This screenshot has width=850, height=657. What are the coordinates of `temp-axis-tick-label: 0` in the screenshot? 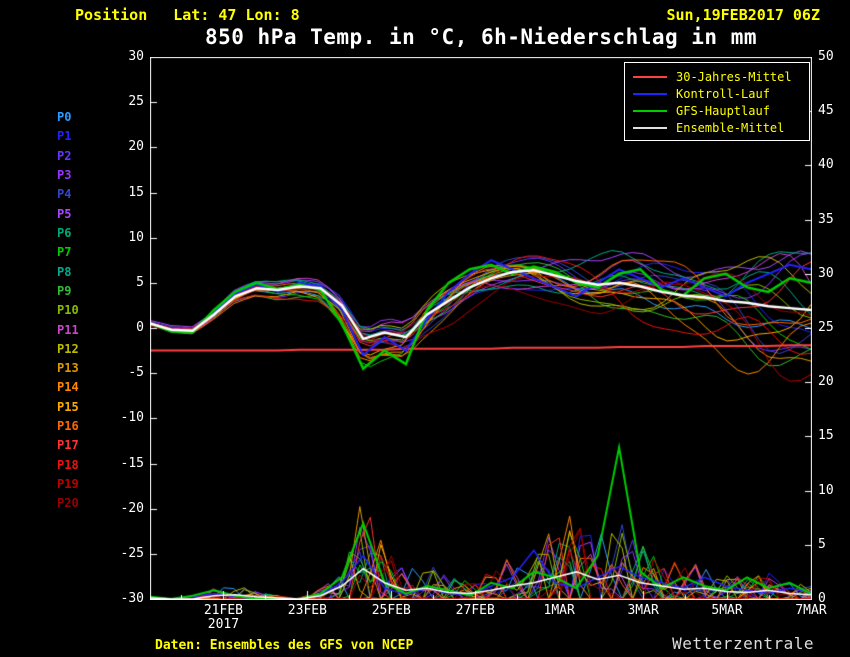 It's located at (140, 327).